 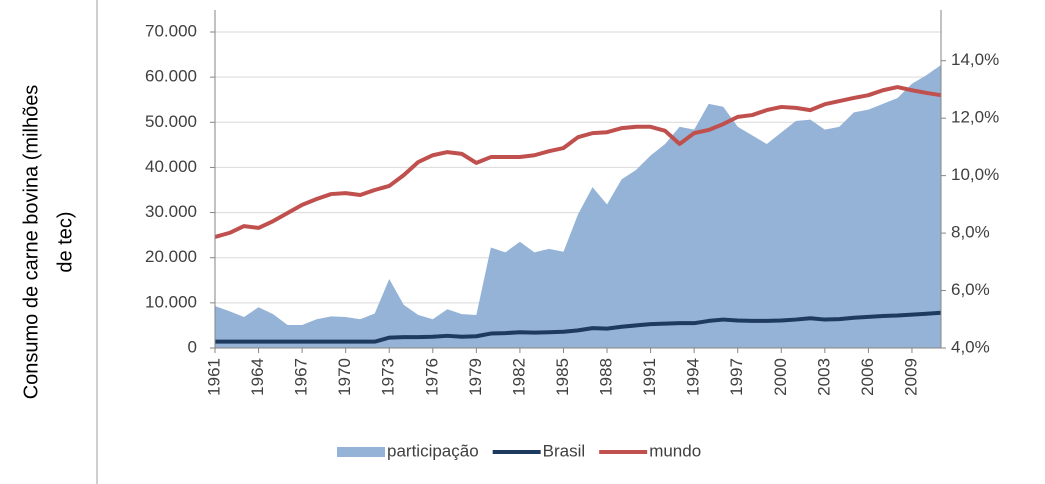 I want to click on x-tick-label: 1973, so click(x=388, y=377).